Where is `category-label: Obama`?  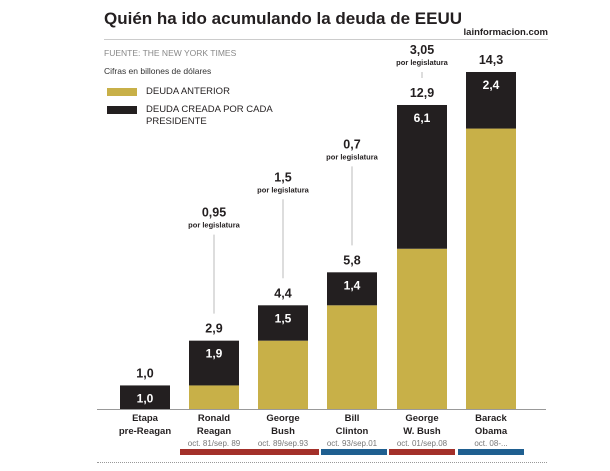
category-label: Obama is located at coordinates (491, 431).